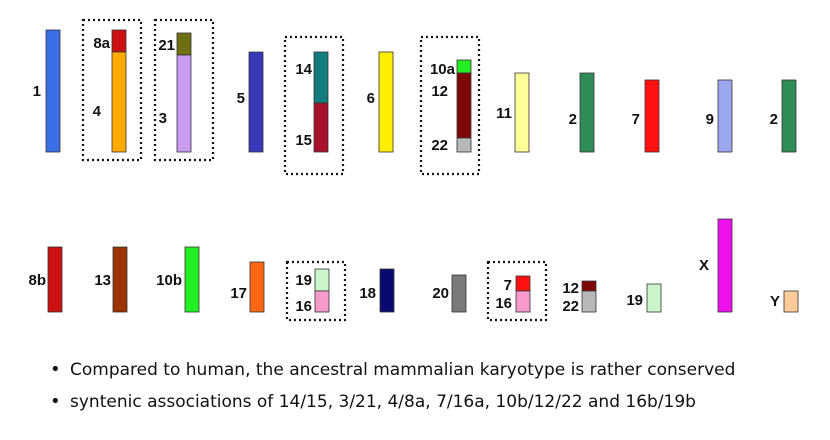 This screenshot has width=830, height=440. Describe the element at coordinates (704, 265) in the screenshot. I see `chromosome-label: X` at that location.